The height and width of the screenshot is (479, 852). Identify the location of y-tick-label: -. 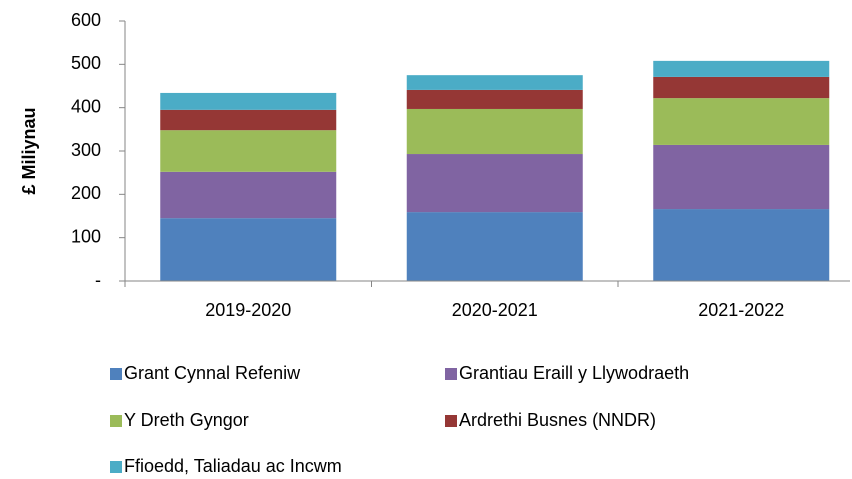
(98, 280).